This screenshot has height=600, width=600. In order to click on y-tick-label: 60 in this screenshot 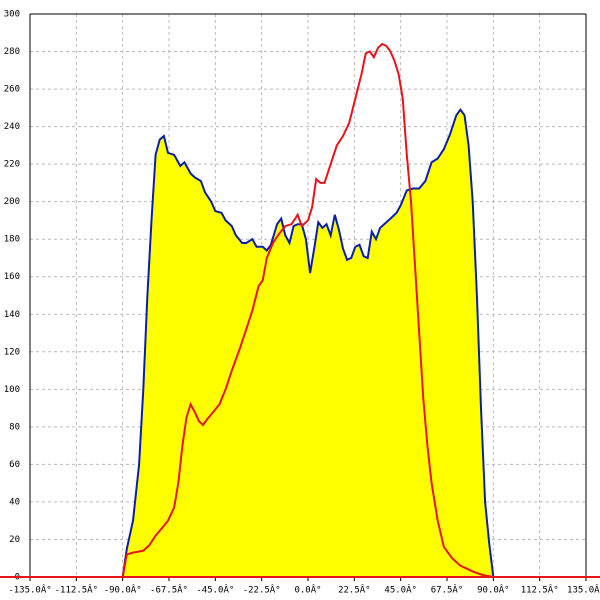, I will do `click(14, 465)`.